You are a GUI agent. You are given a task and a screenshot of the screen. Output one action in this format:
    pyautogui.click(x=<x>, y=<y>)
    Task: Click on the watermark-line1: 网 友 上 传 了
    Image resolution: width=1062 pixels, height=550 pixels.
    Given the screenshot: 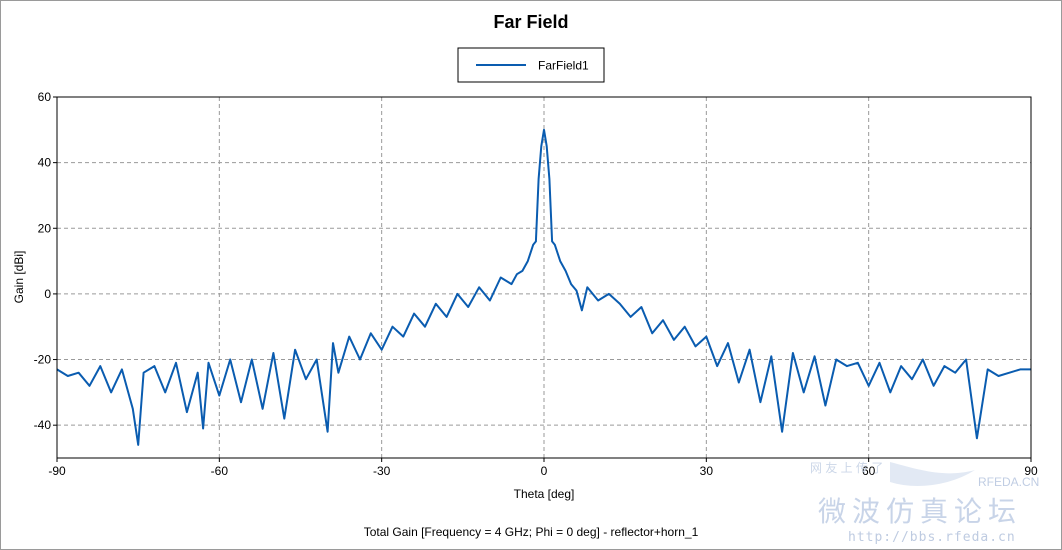 What is the action you would take?
    pyautogui.click(x=846, y=467)
    